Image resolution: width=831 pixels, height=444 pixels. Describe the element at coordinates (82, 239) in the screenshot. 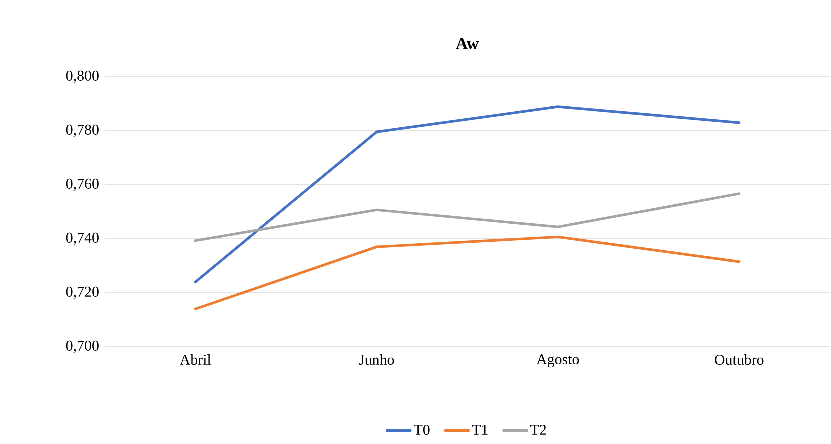

I see `y-tick-label: 0,740` at that location.